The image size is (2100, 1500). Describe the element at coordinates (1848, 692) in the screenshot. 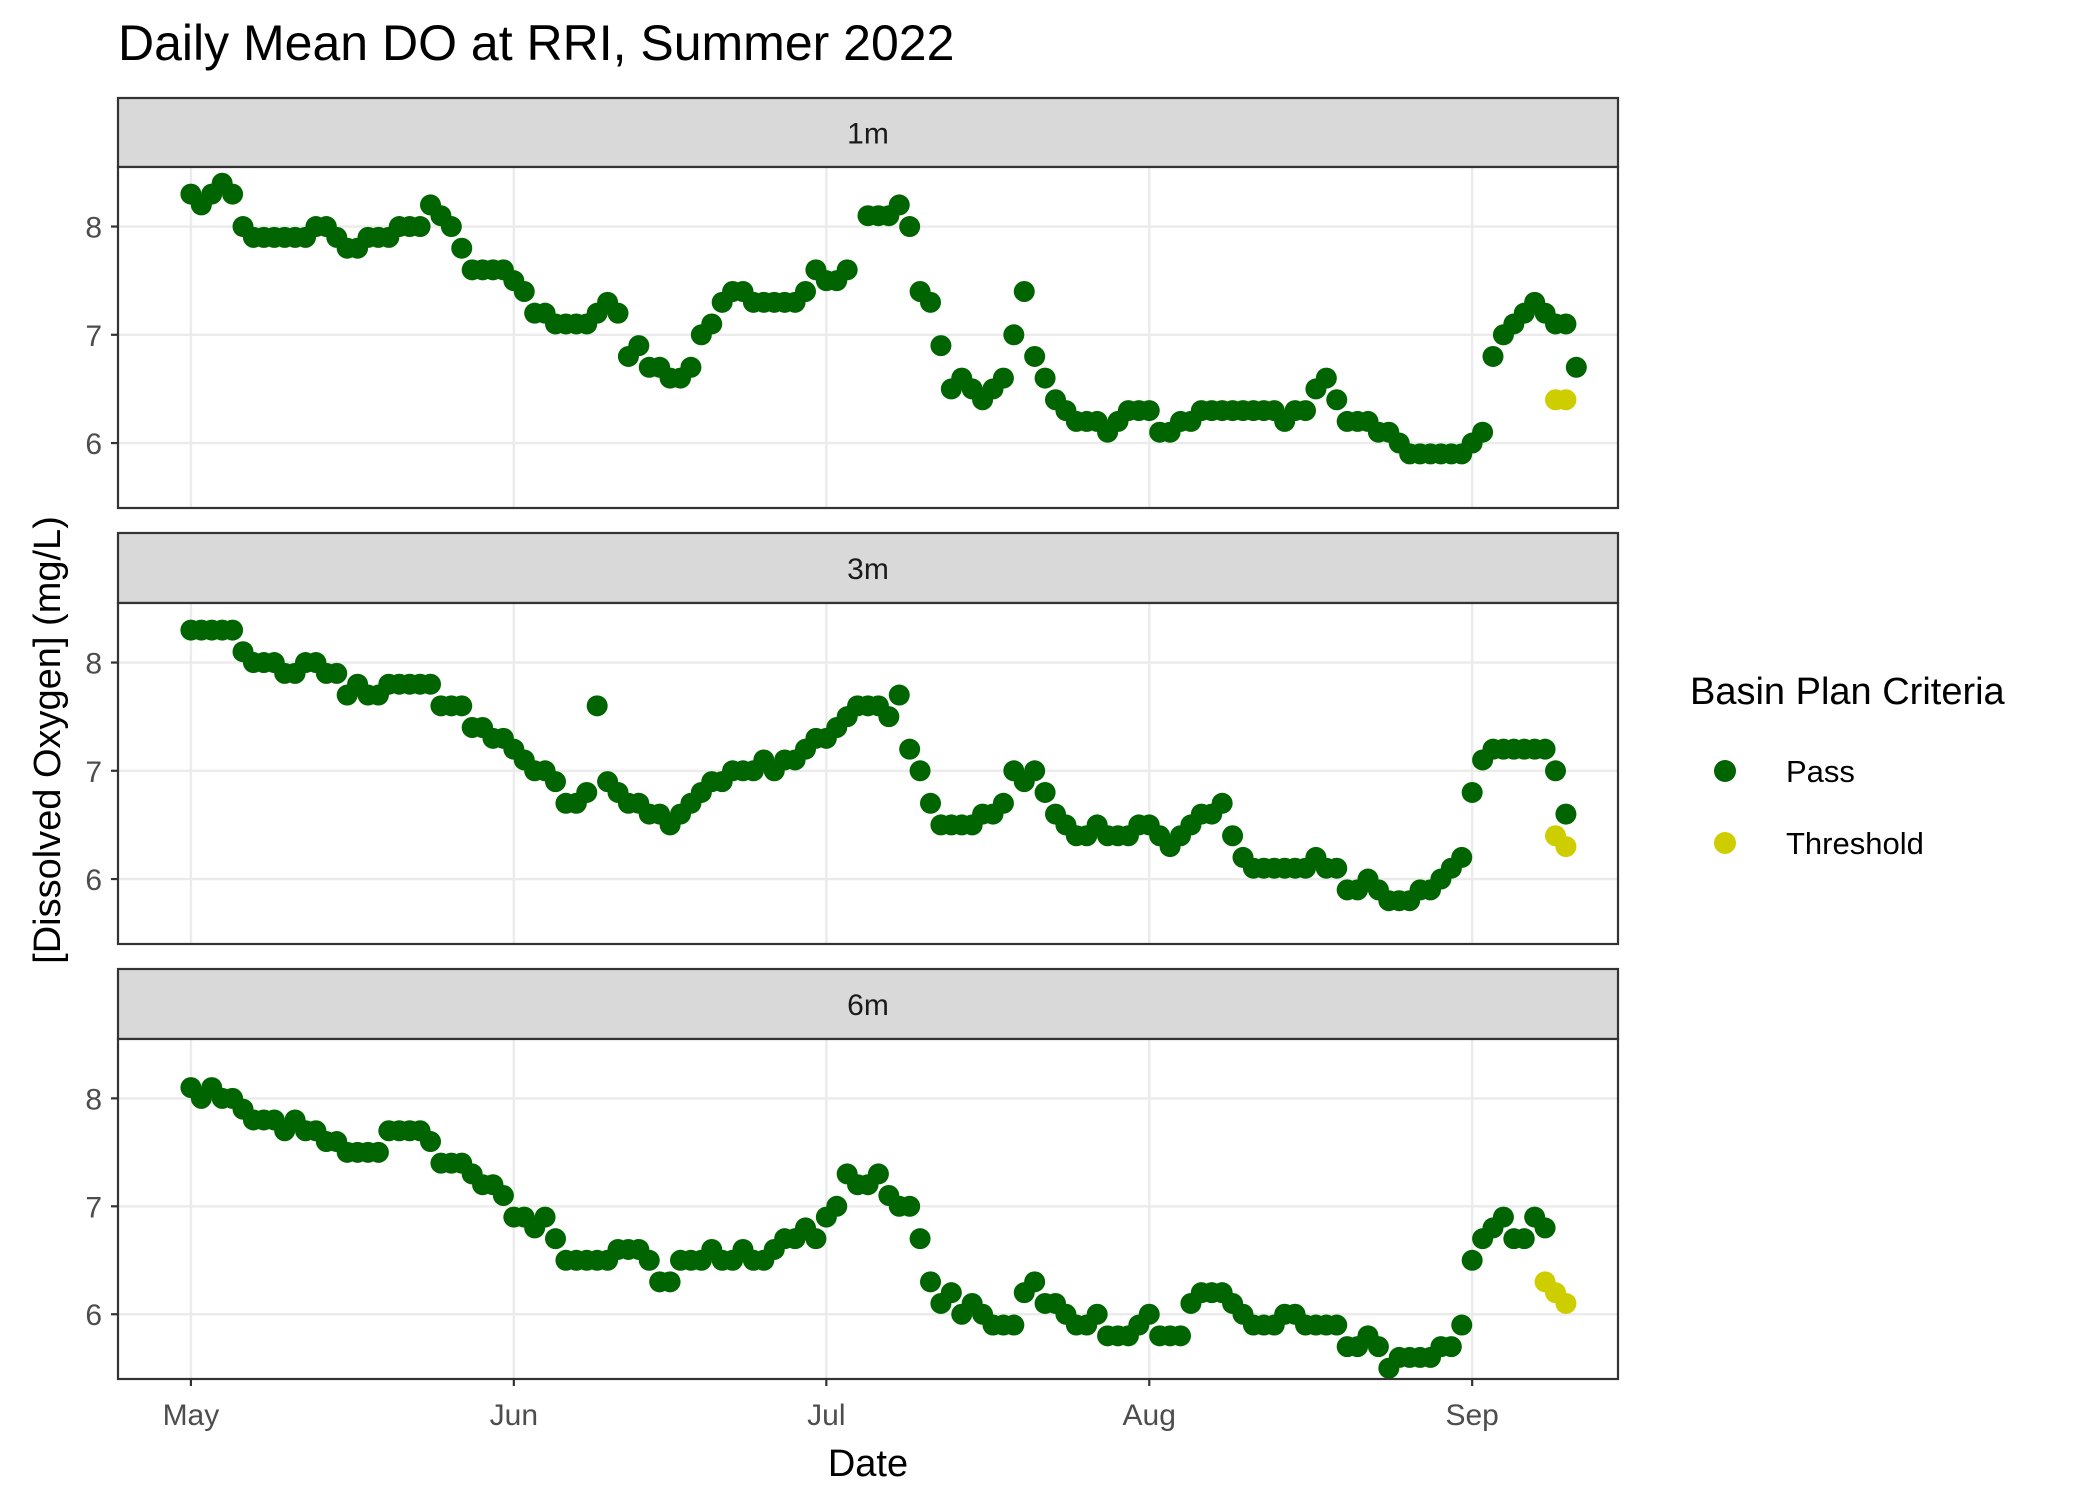

I see `legend-title: Basin Plan Criteria` at that location.